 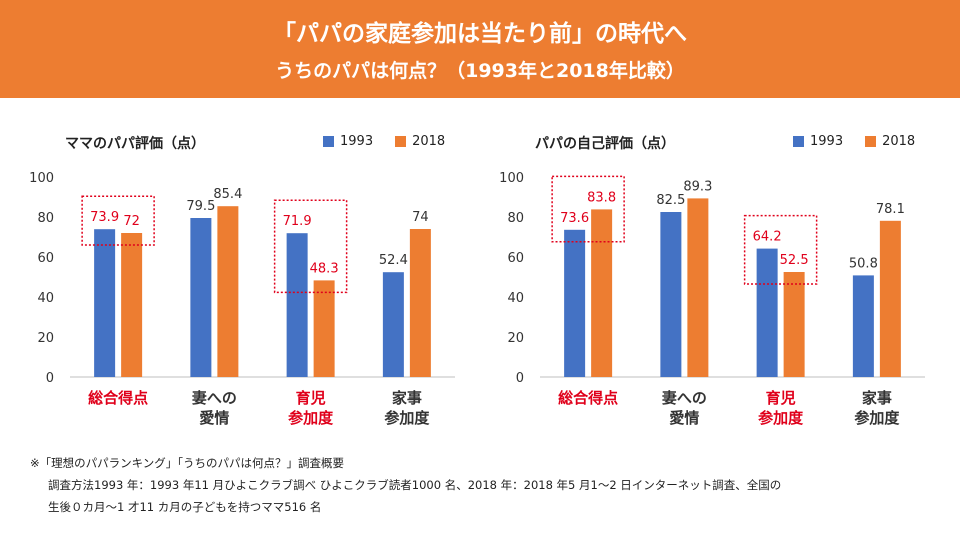 What do you see at coordinates (135, 144) in the screenshot?
I see `chart-title: ママのパパ評価（点）` at bounding box center [135, 144].